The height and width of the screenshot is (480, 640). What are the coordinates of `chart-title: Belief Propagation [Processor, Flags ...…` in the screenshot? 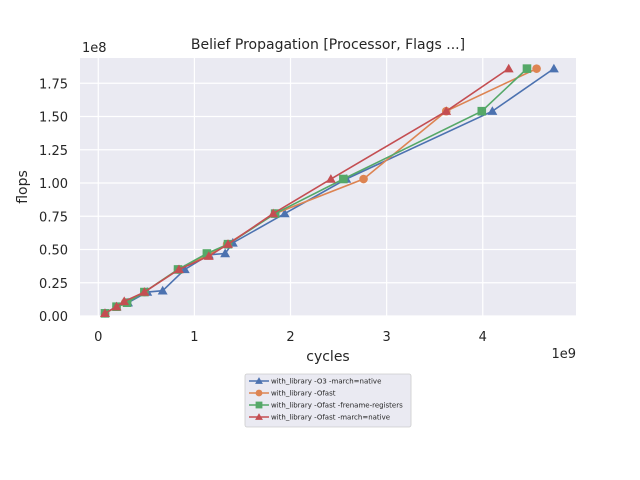 It's located at (328, 45).